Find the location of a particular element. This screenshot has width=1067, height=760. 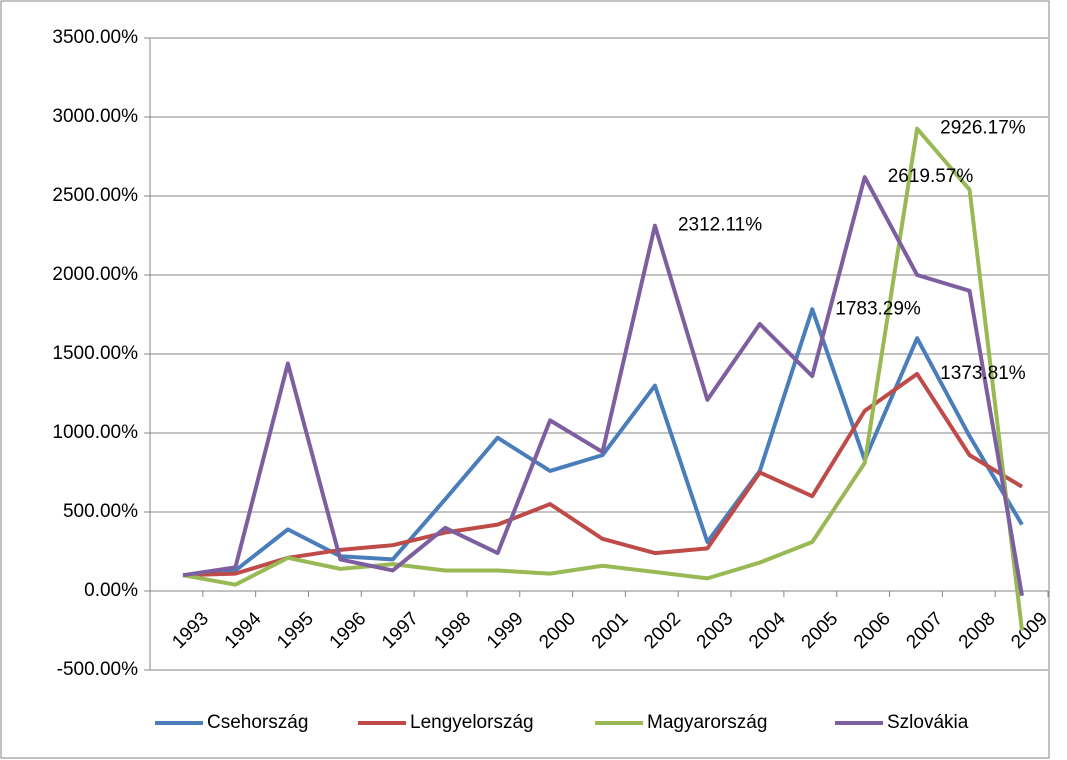

y-tick-label: 0.00% is located at coordinates (111, 590).